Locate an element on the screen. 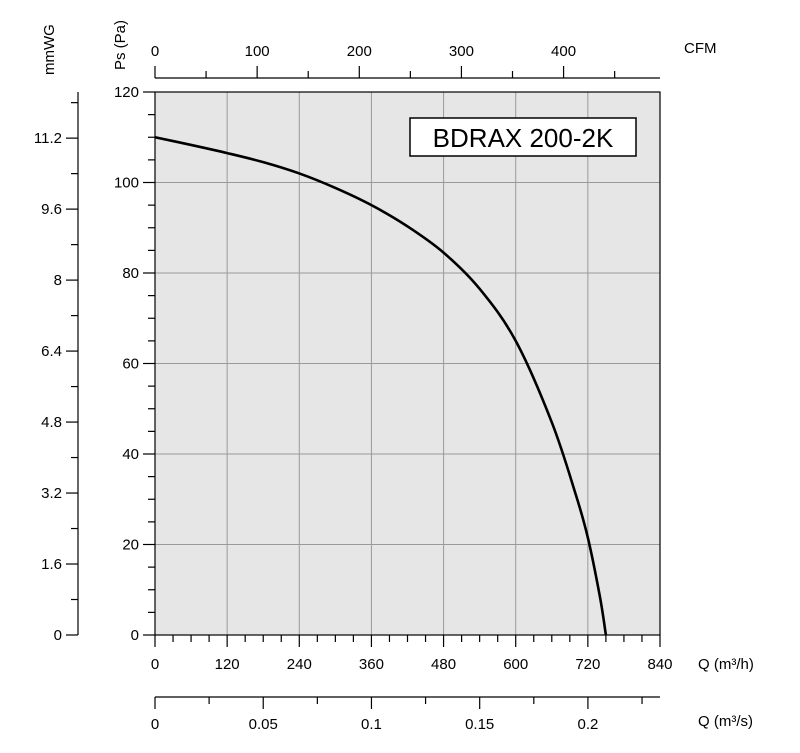  cfm-axis-tick-label: 300 is located at coordinates (461, 51).